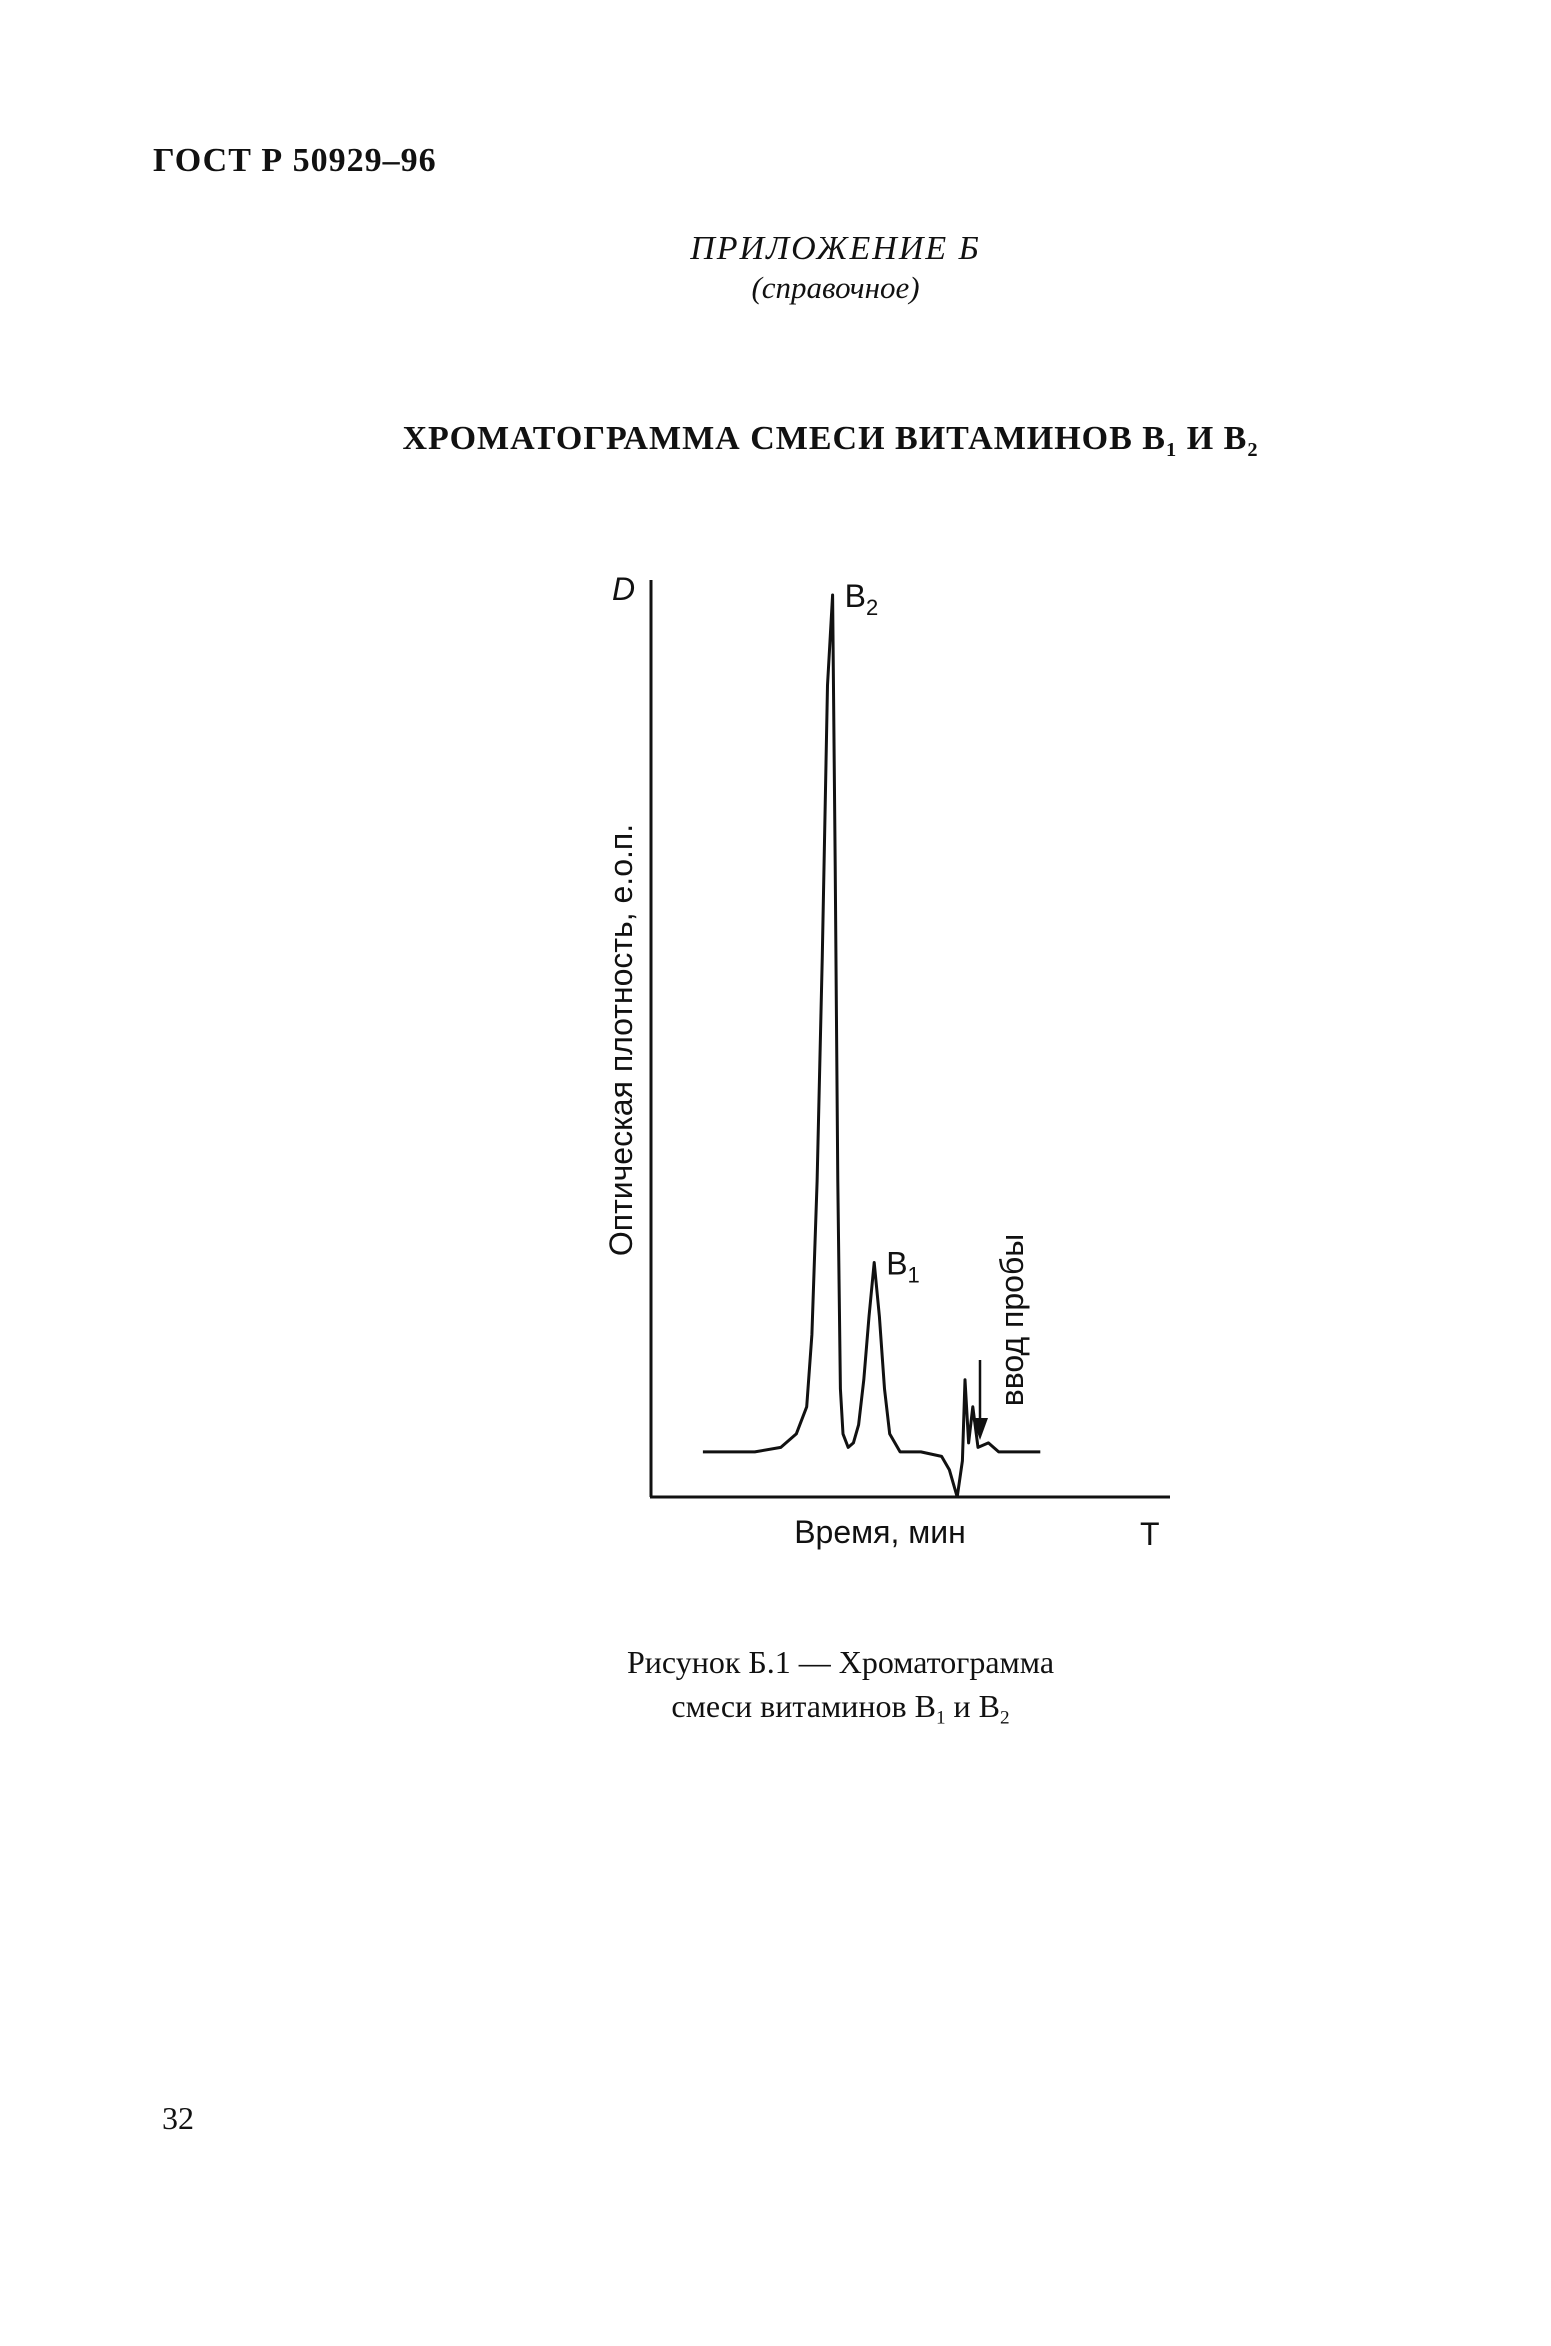 This screenshot has width=1551, height=2346. I want to click on x-axis-symbol: T, so click(1150, 1534).